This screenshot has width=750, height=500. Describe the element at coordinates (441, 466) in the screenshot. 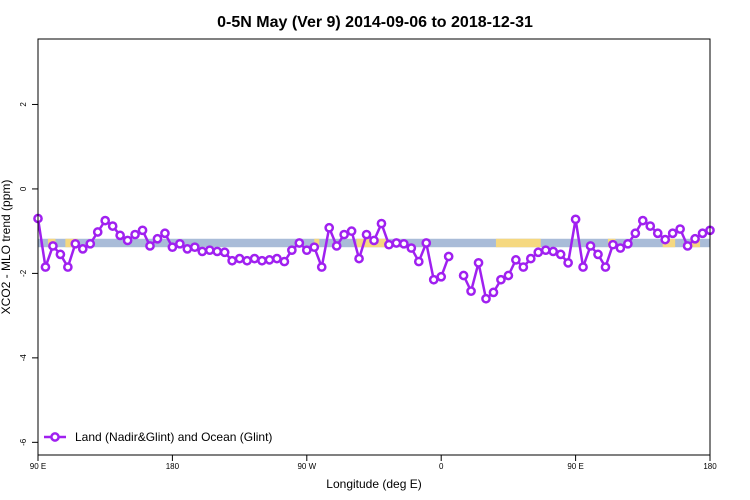

I see `x-tick-label: 0` at that location.